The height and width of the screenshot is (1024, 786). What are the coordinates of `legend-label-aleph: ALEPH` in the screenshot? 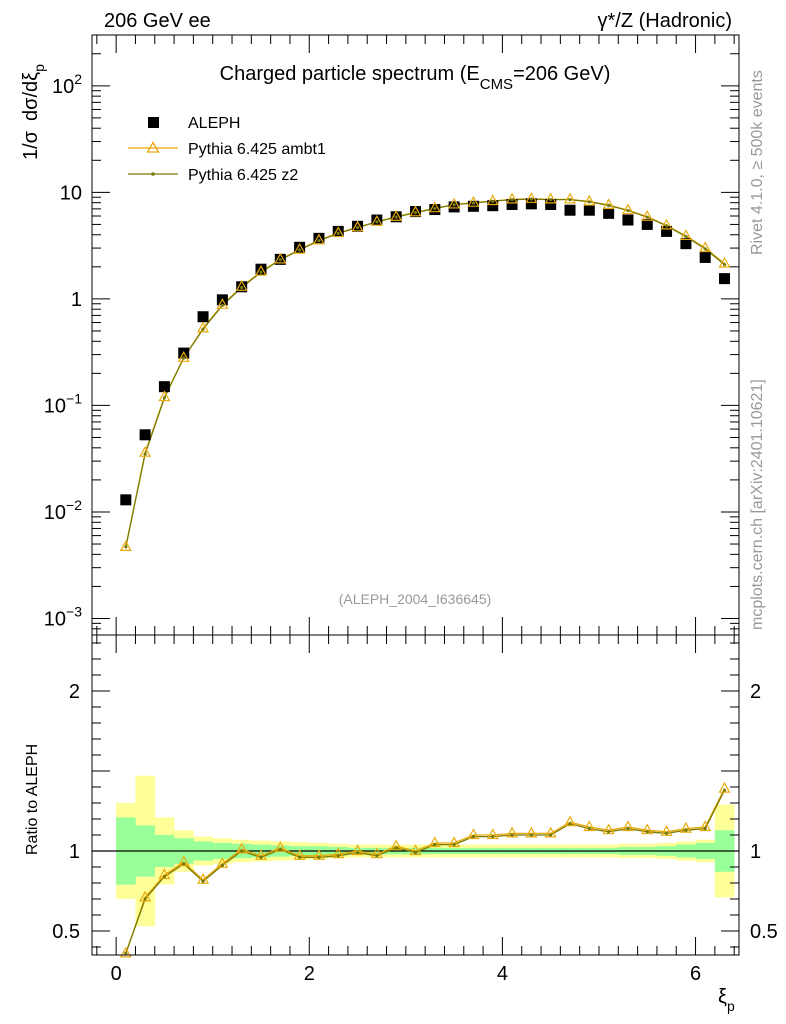 It's located at (214, 123).